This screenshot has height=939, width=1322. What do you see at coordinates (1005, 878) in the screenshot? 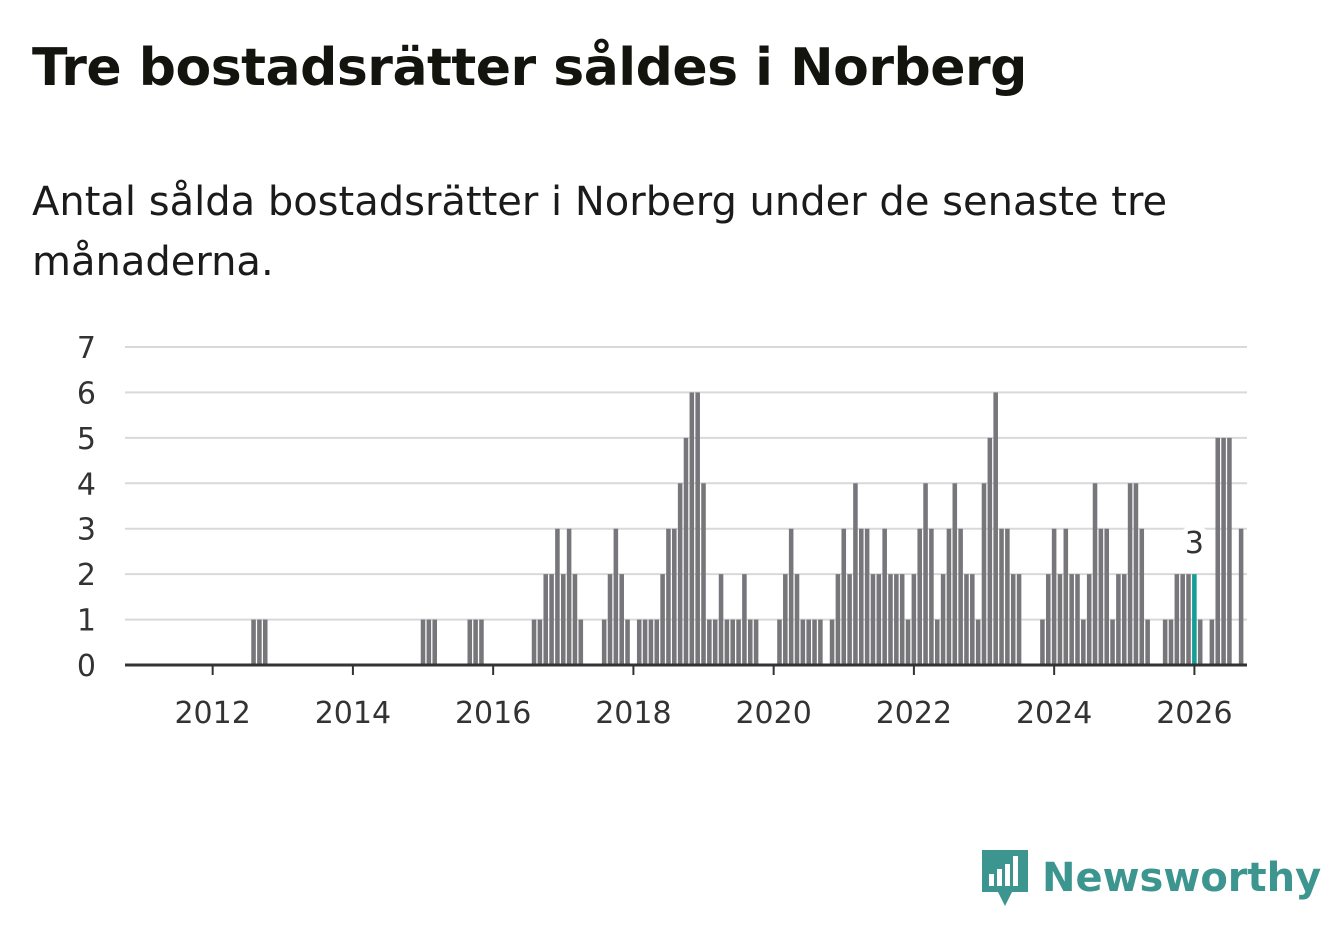
I see `bar-chart-speech-bubble-icon` at bounding box center [1005, 878].